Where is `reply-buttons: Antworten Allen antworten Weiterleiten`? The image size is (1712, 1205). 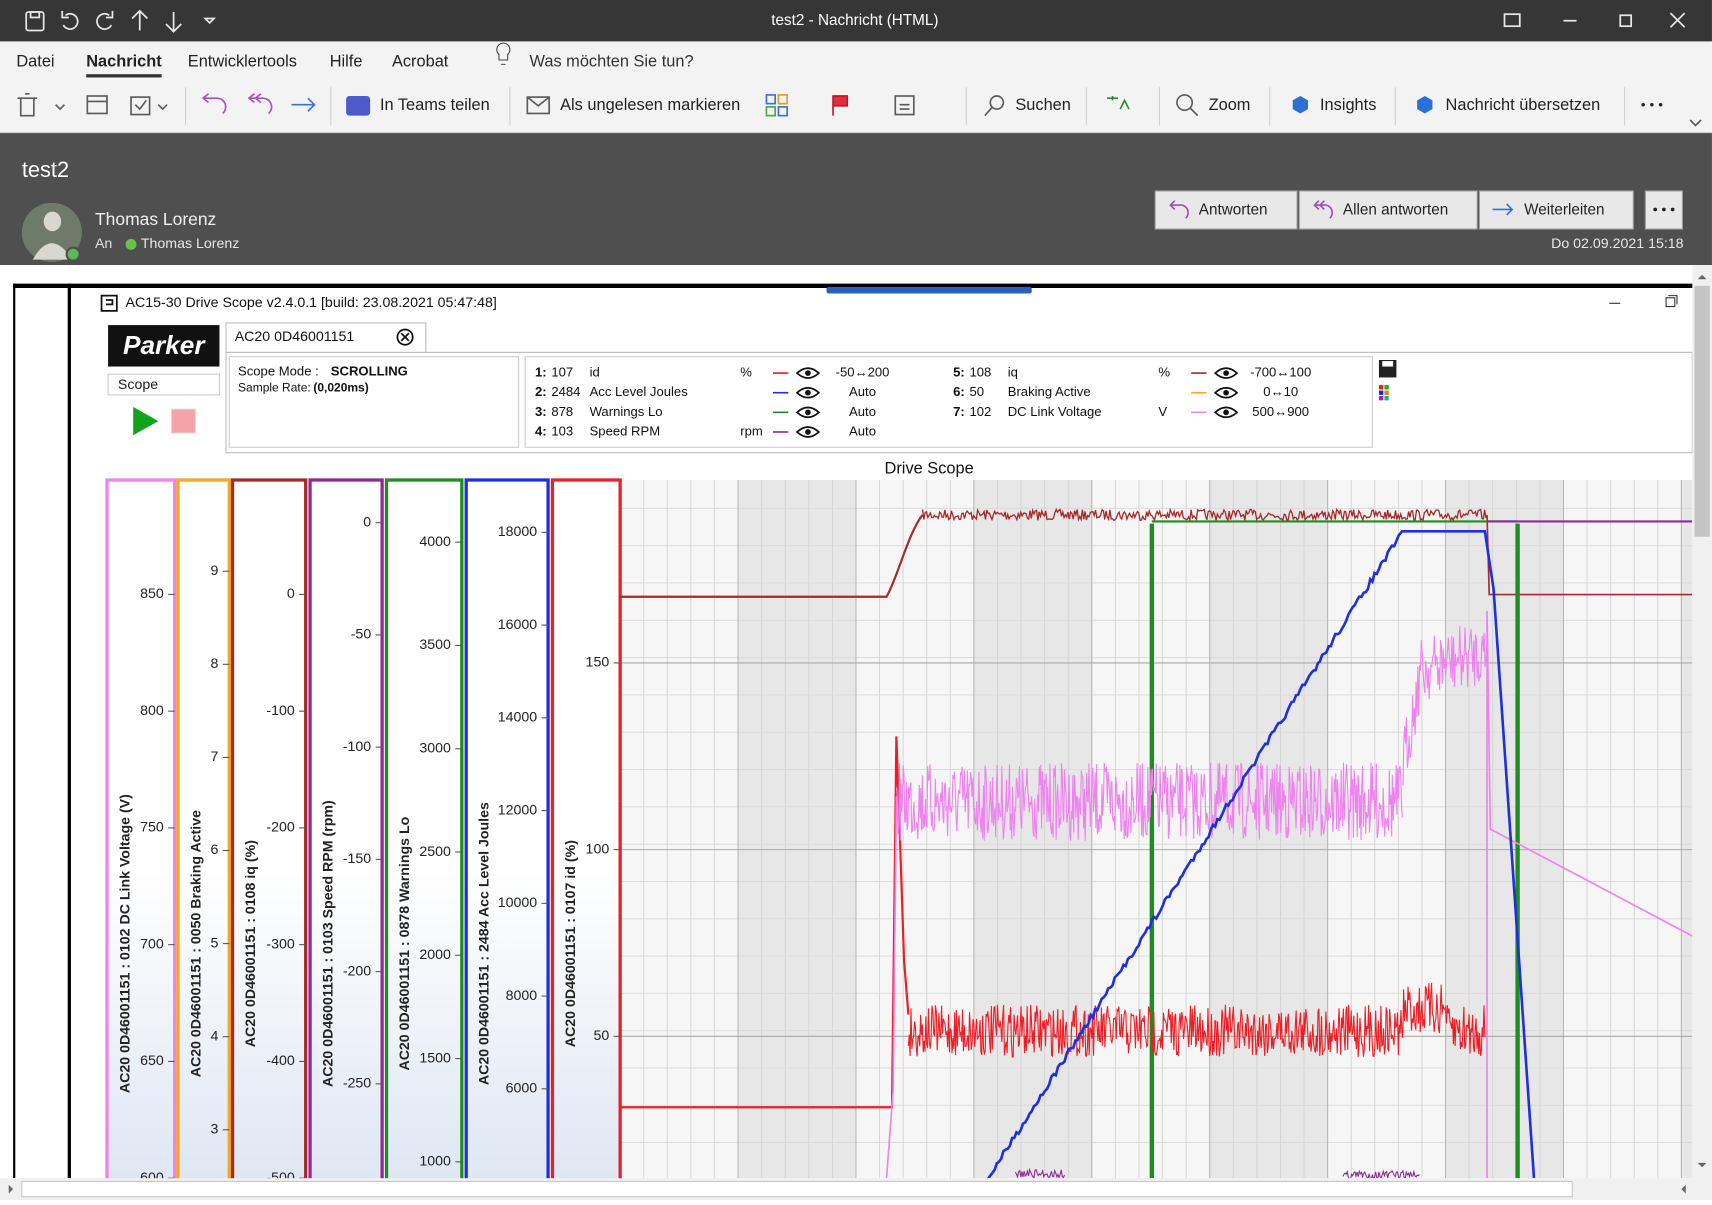 reply-buttons: Antworten Allen antworten Weiterleiten is located at coordinates (1419, 210).